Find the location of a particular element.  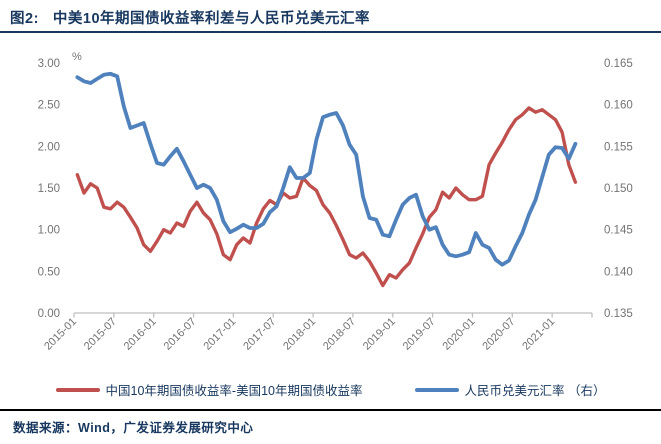

svg-text: 2017-01 is located at coordinates (219, 334).